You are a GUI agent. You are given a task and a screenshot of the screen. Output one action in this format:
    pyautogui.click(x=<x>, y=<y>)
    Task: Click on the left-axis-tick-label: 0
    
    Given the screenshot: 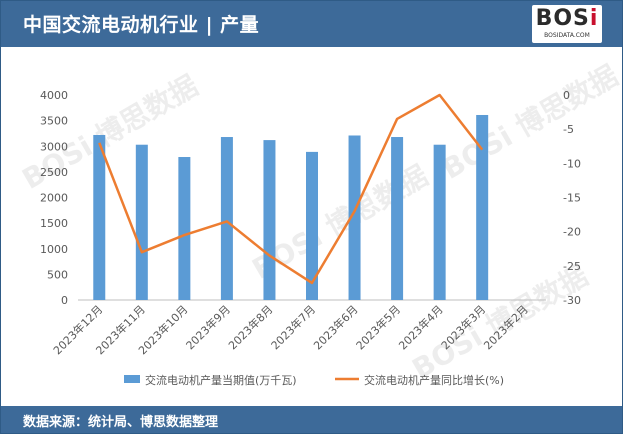 What is the action you would take?
    pyautogui.click(x=64, y=300)
    